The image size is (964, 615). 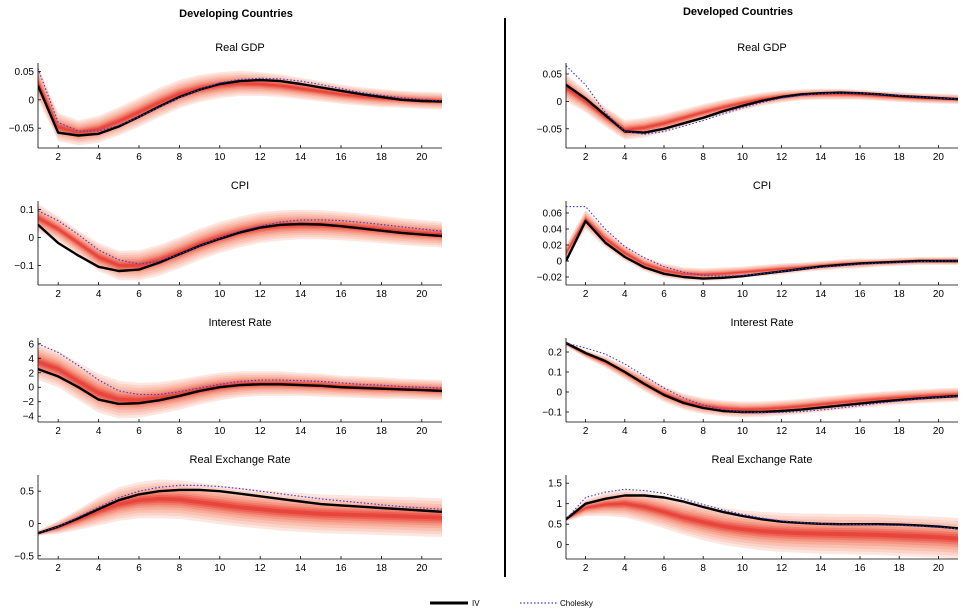 What do you see at coordinates (29, 417) in the screenshot?
I see `y-tick-label: −4` at bounding box center [29, 417].